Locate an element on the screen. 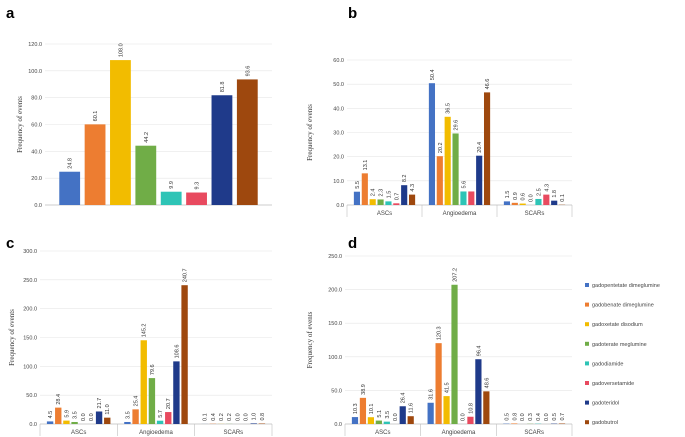 This screenshot has width=685, height=437. data-label: 1.0 is located at coordinates (255, 417).